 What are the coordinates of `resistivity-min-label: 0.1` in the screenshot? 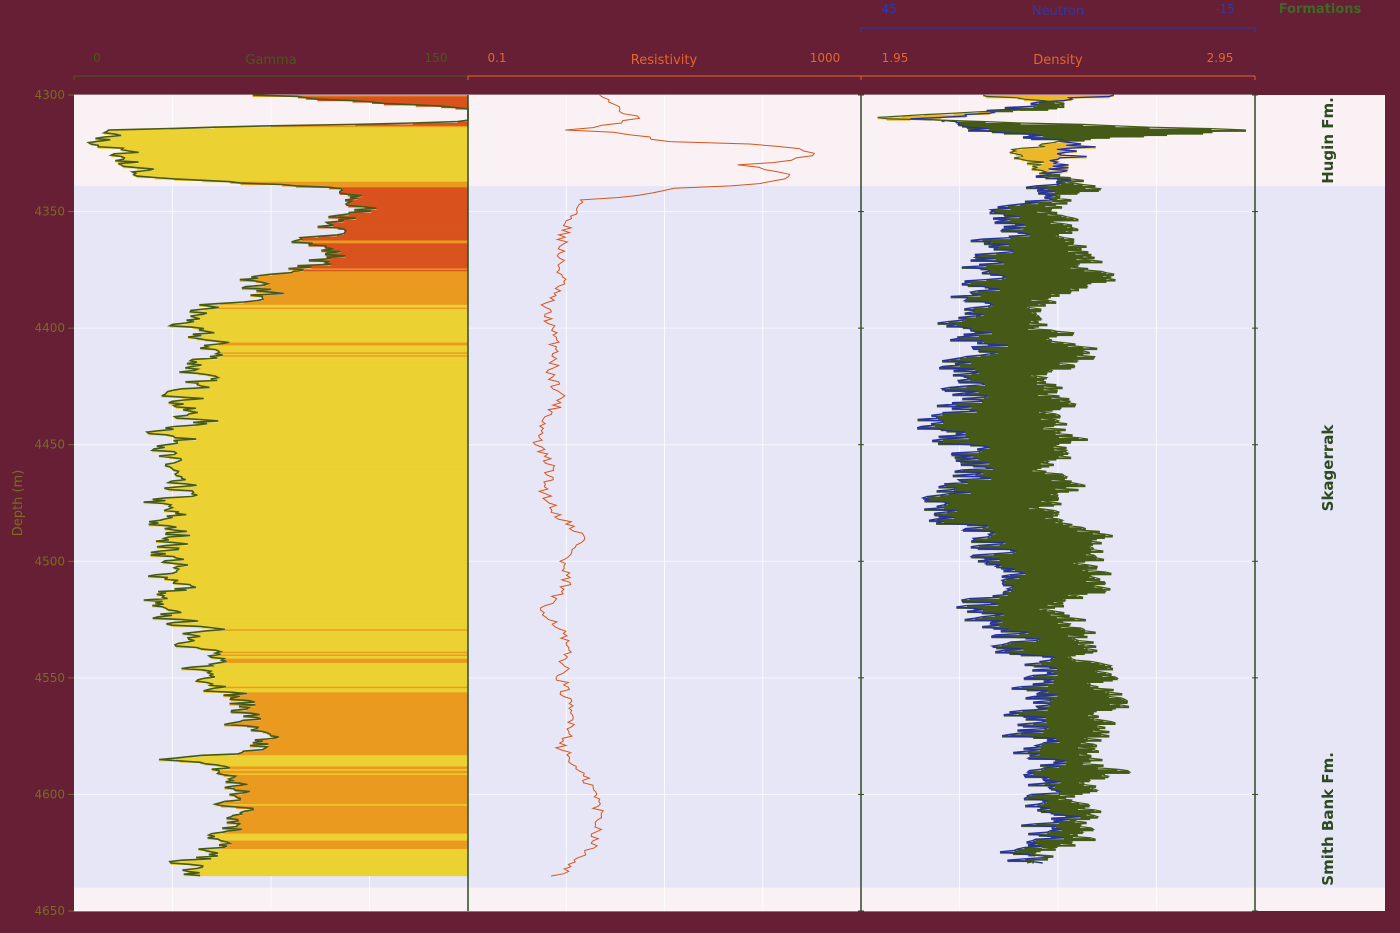 It's located at (496, 58).